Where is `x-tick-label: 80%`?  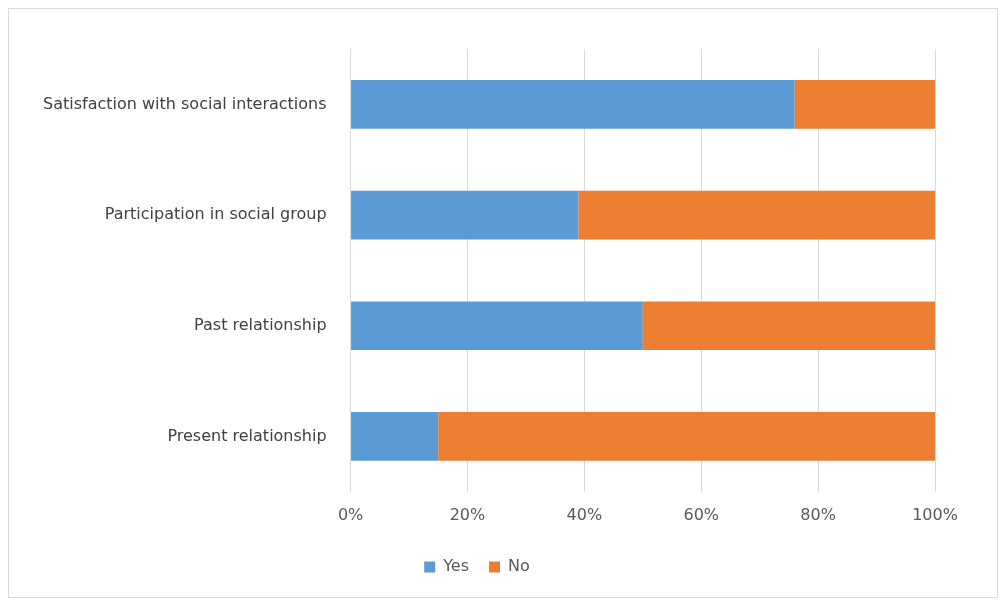 x-tick-label: 80% is located at coordinates (818, 514).